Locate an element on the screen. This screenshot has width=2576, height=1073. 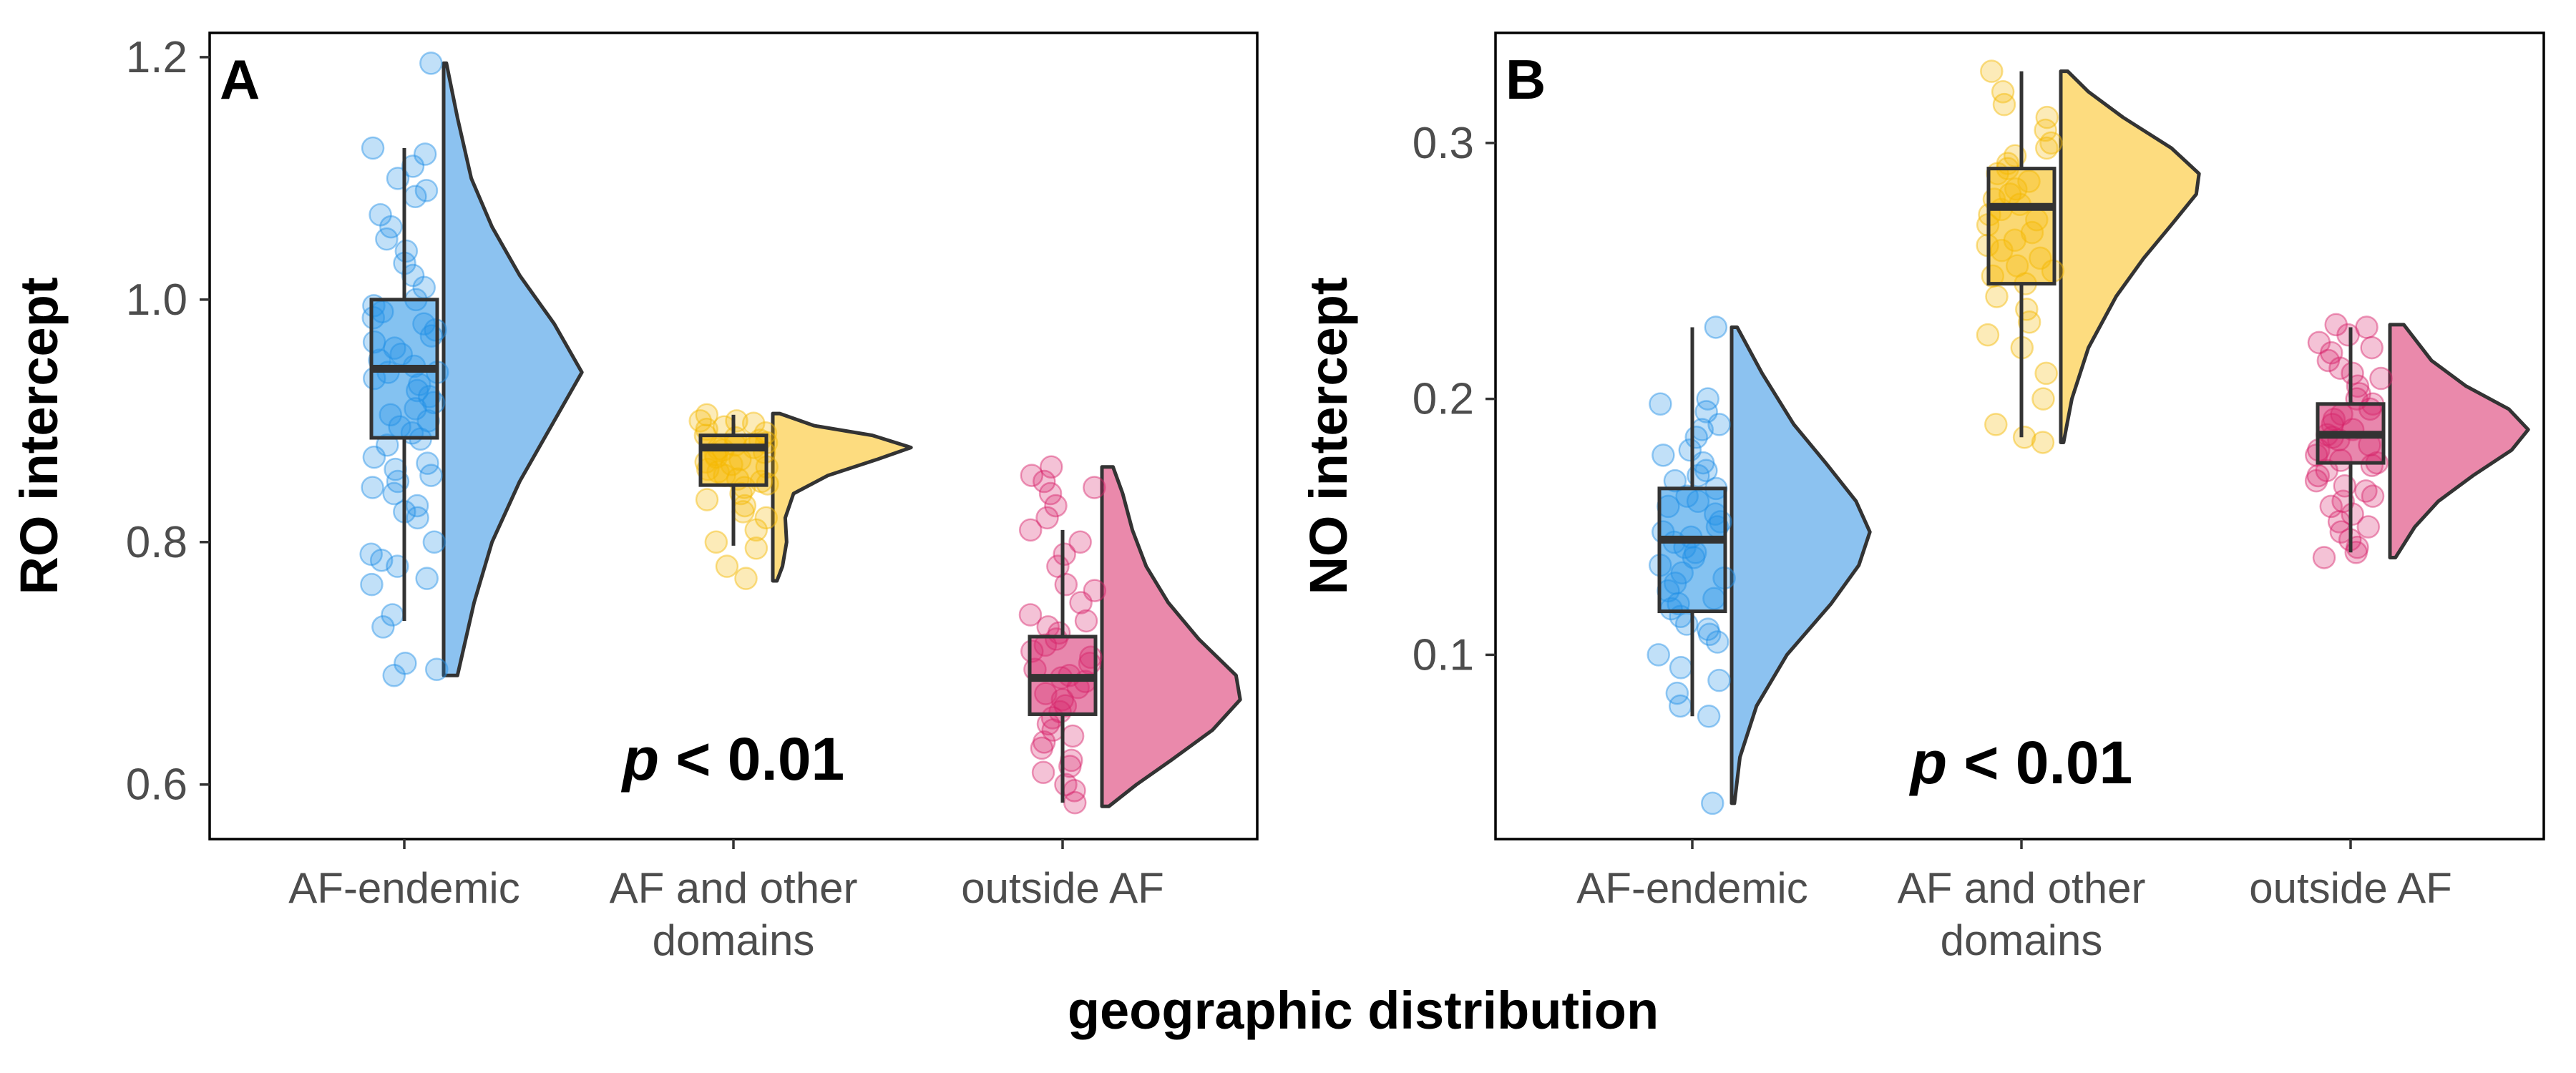
group-af-and-other-domains is located at coordinates (2088, 256).